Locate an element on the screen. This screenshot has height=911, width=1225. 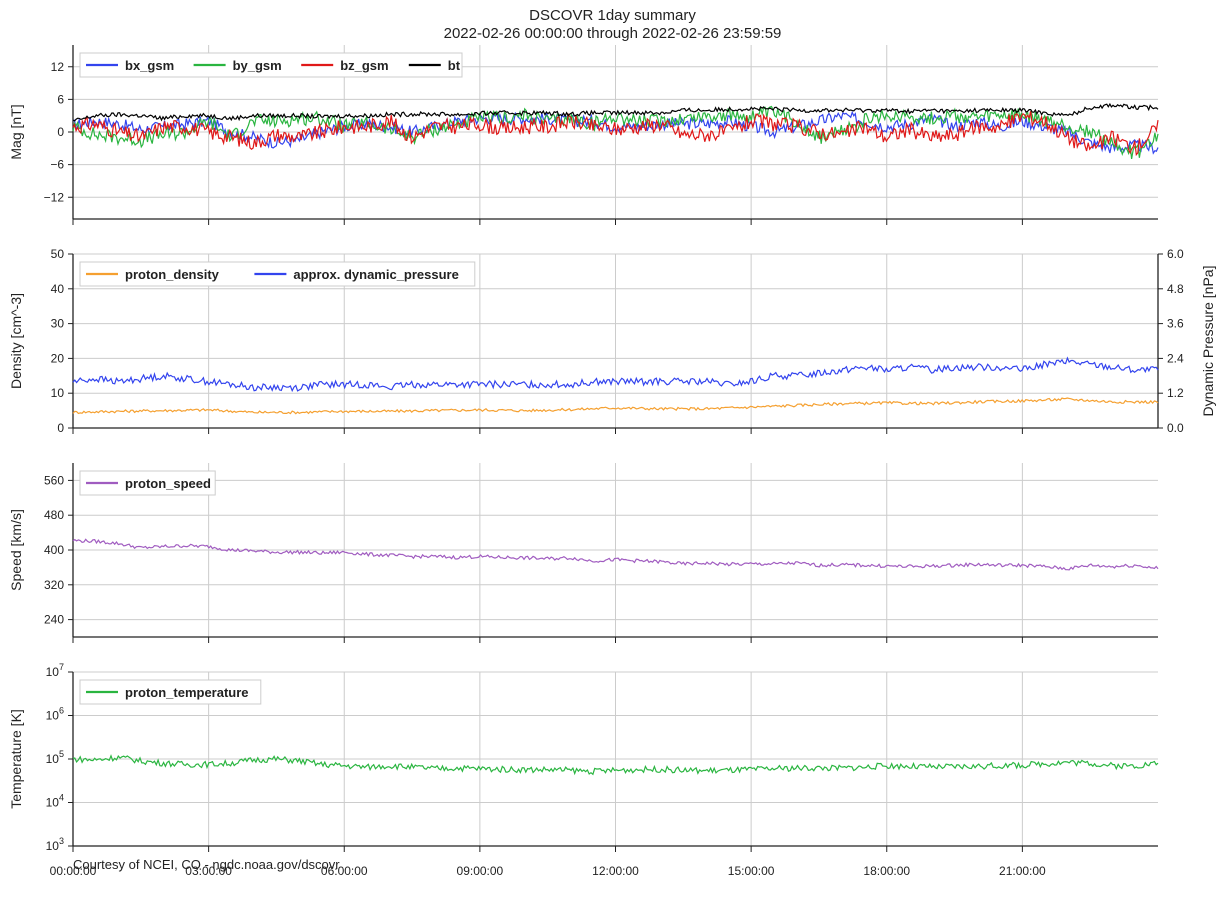
legend-label: bt is located at coordinates (454, 65).